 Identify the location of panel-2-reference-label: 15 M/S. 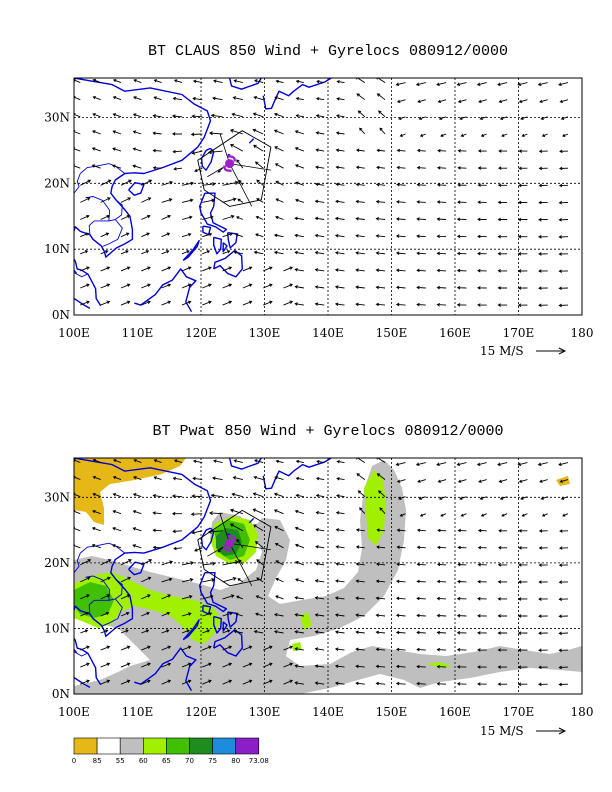
(502, 731).